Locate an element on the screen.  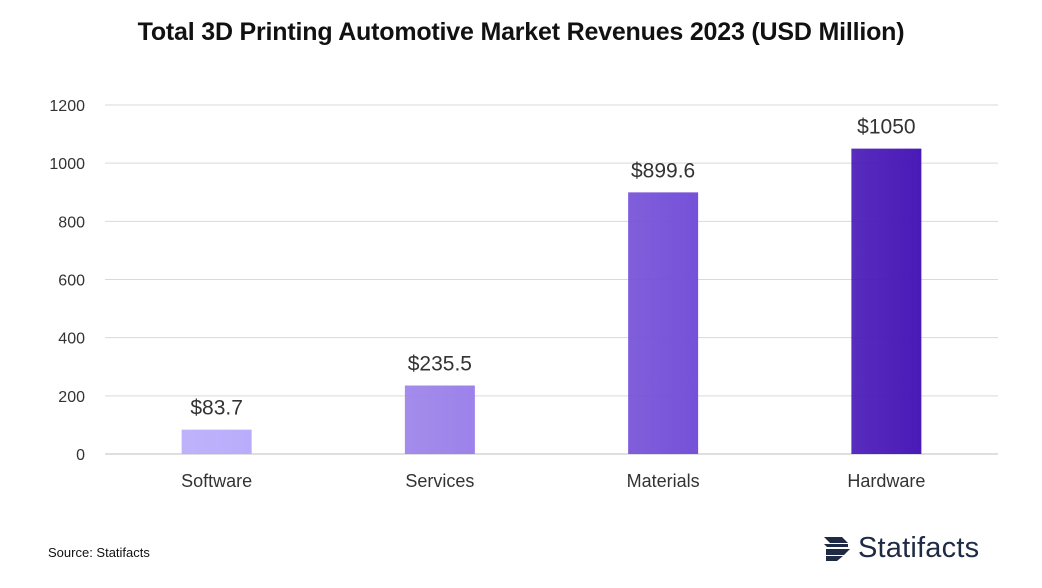
y-tick-label: 1000 is located at coordinates (67, 164).